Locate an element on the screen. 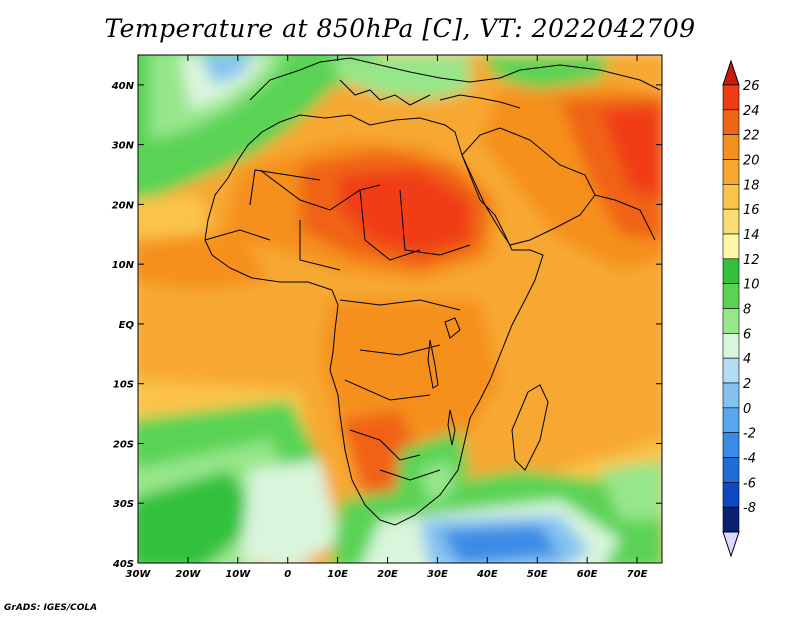  grads-credit: GrADS: IGES/COLA is located at coordinates (51, 608).